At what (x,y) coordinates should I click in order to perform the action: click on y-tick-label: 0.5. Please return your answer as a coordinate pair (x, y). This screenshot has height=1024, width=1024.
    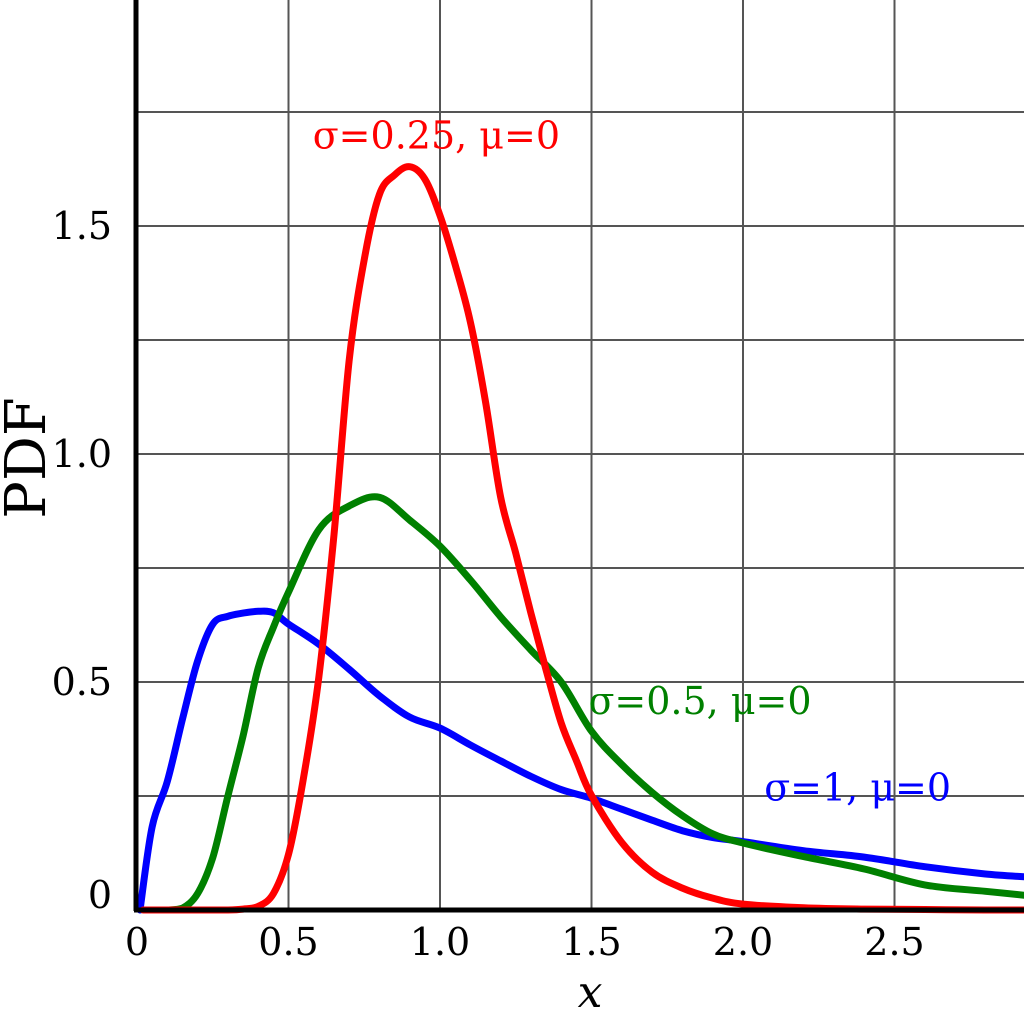
    Looking at the image, I should click on (82, 682).